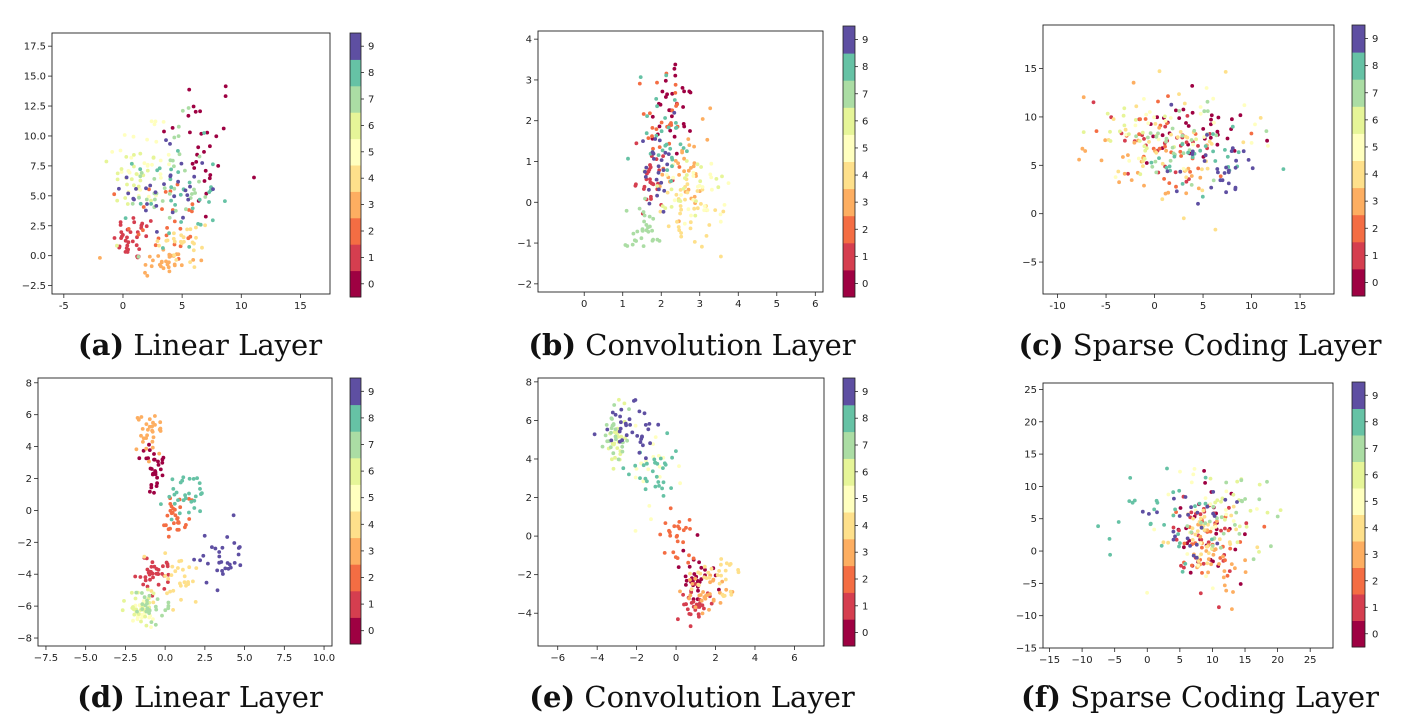 Image resolution: width=1418 pixels, height=728 pixels. I want to click on x-tick-label: 2, so click(715, 658).